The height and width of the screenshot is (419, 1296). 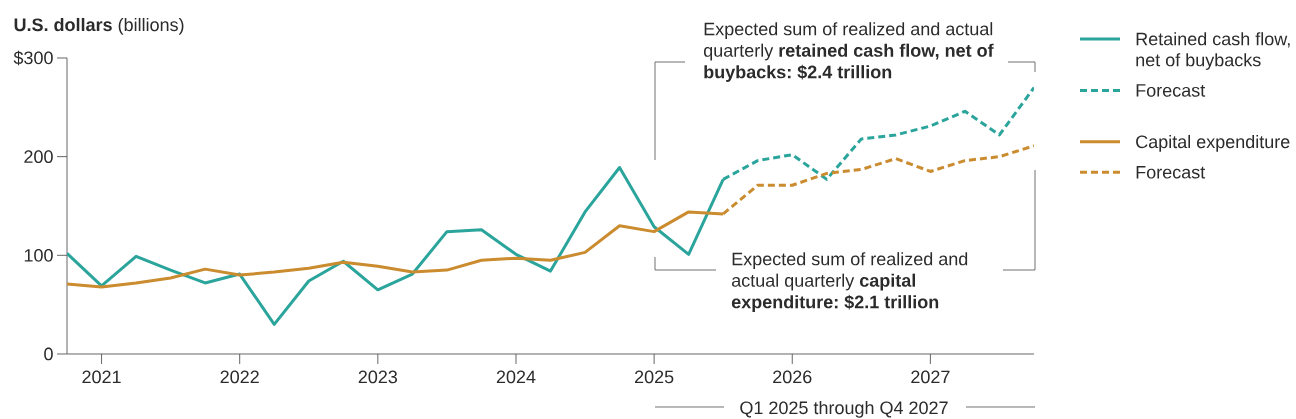 What do you see at coordinates (1213, 51) in the screenshot?
I see `legend-label: Retained cash flow, net of buybacks` at bounding box center [1213, 51].